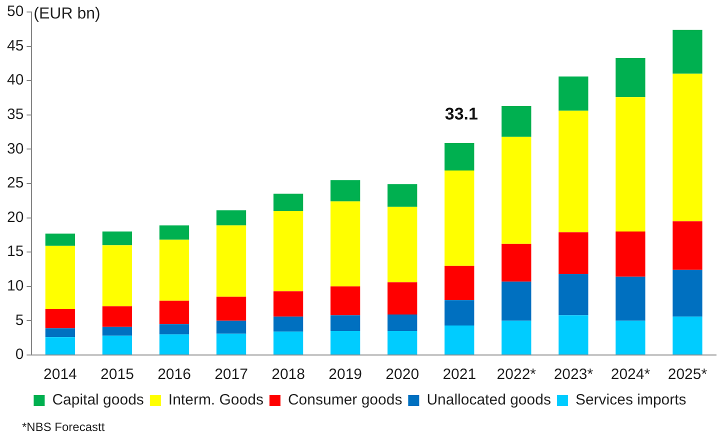 The image size is (724, 439). What do you see at coordinates (15, 80) in the screenshot?
I see `y-tick-label: 40` at bounding box center [15, 80].